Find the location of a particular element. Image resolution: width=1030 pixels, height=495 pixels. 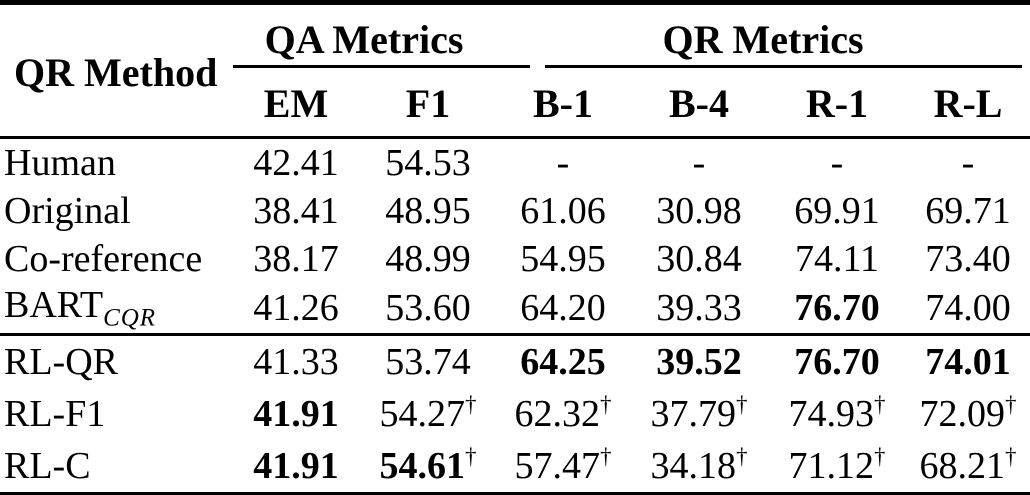

metric-value: 73.40 is located at coordinates (968, 259).